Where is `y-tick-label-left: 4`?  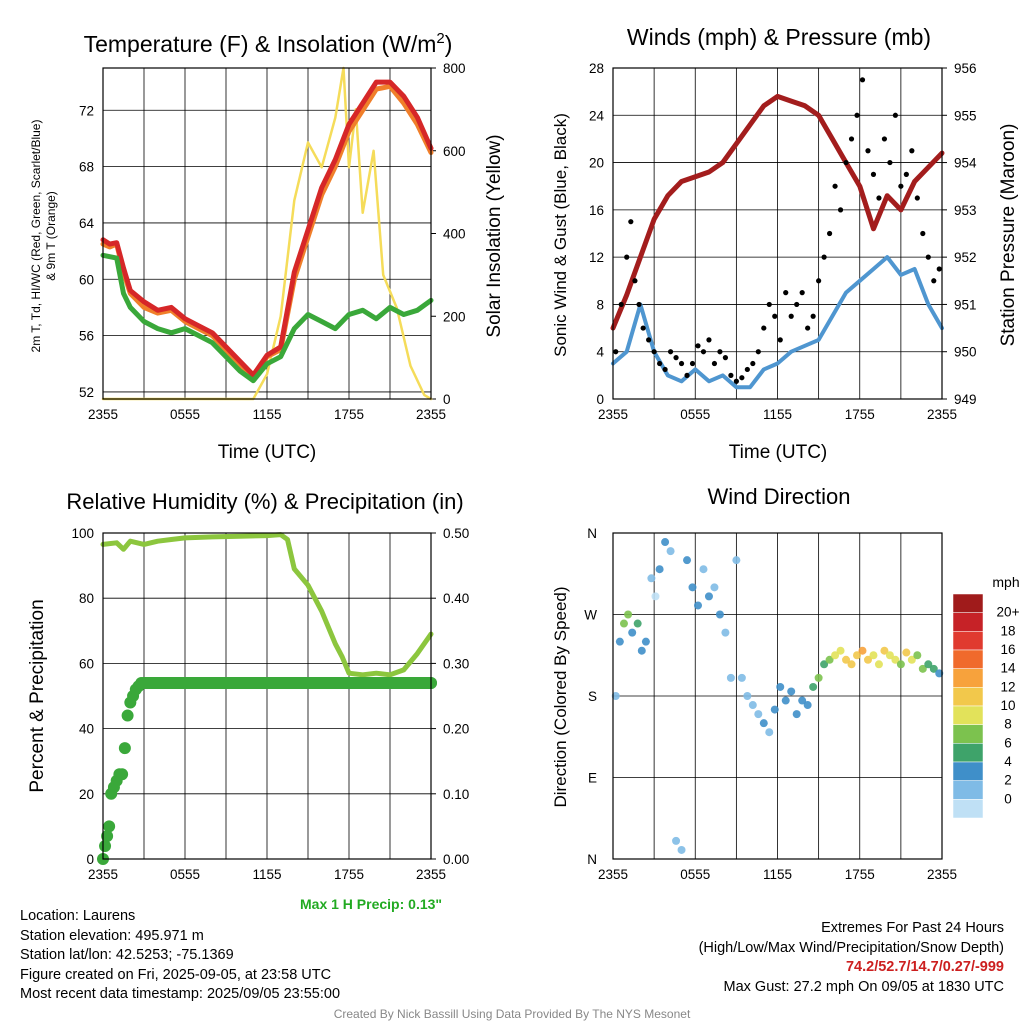
y-tick-label-left: 4 is located at coordinates (600, 352).